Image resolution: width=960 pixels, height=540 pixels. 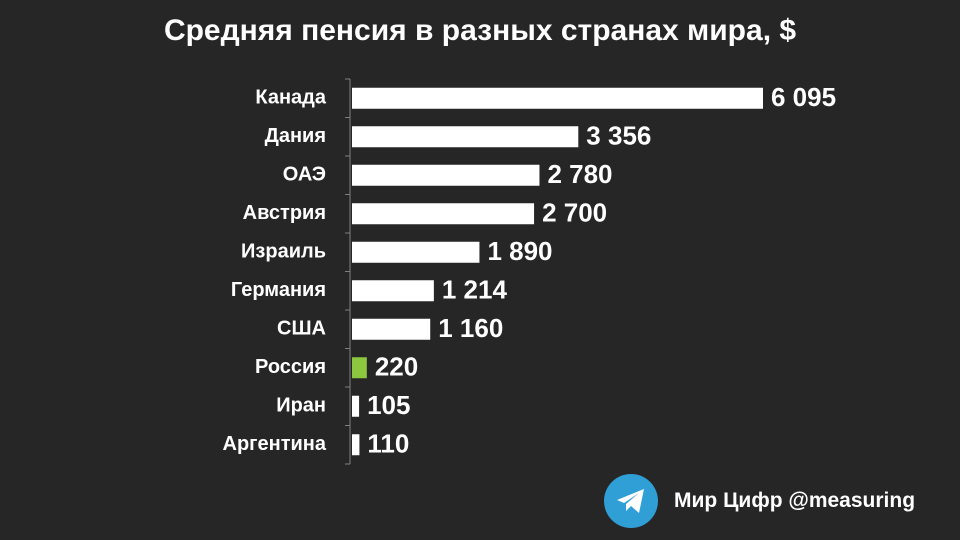 What do you see at coordinates (396, 367) in the screenshot?
I see `value-label: 220` at bounding box center [396, 367].